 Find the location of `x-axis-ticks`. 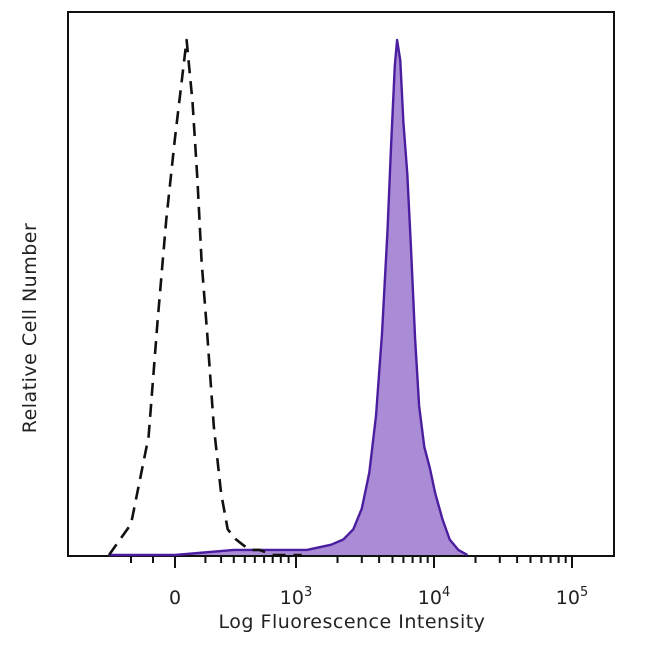

x-axis-ticks is located at coordinates (351, 562).